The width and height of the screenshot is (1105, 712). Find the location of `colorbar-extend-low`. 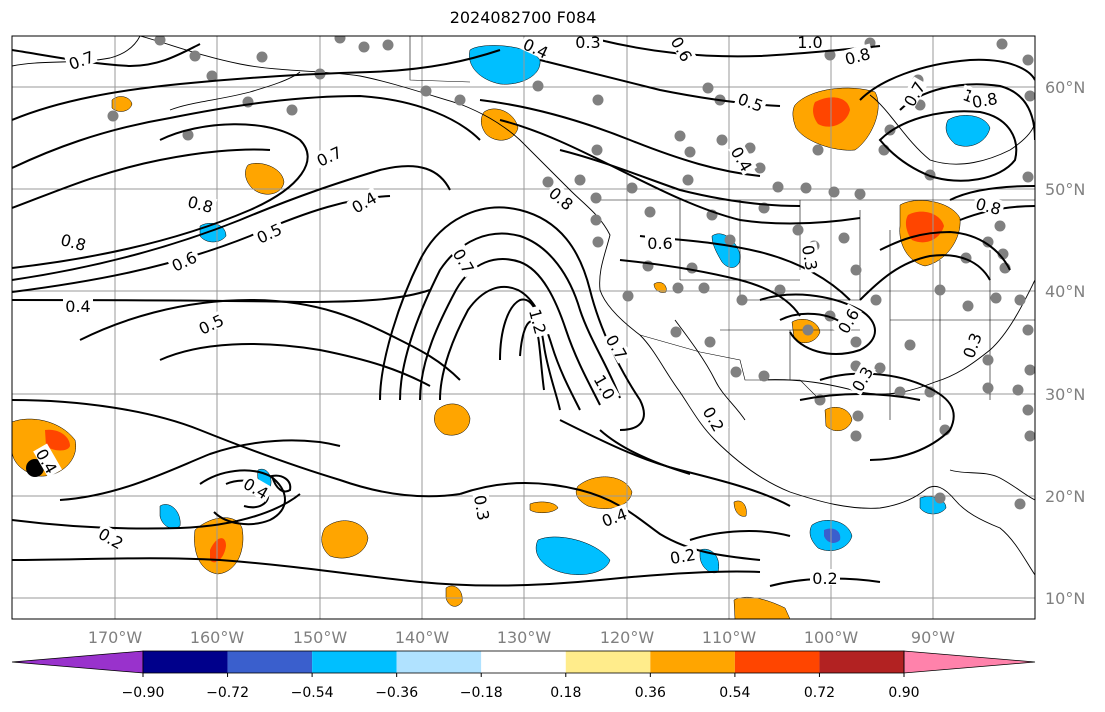

colorbar-extend-low is located at coordinates (77, 662).